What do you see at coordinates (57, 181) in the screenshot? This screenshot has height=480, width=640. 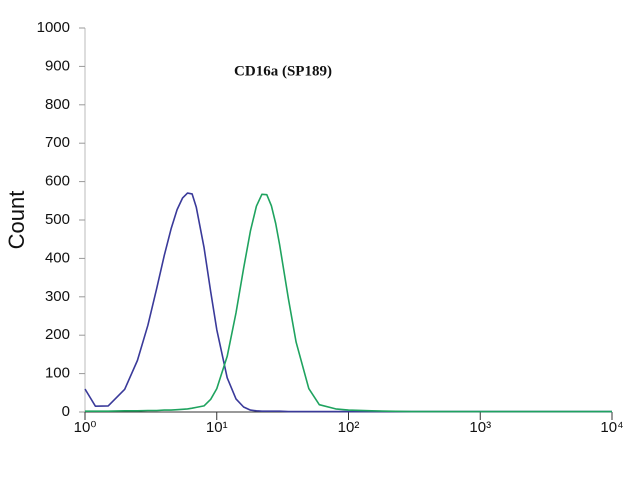 I see `y-tick-label: 600` at bounding box center [57, 181].